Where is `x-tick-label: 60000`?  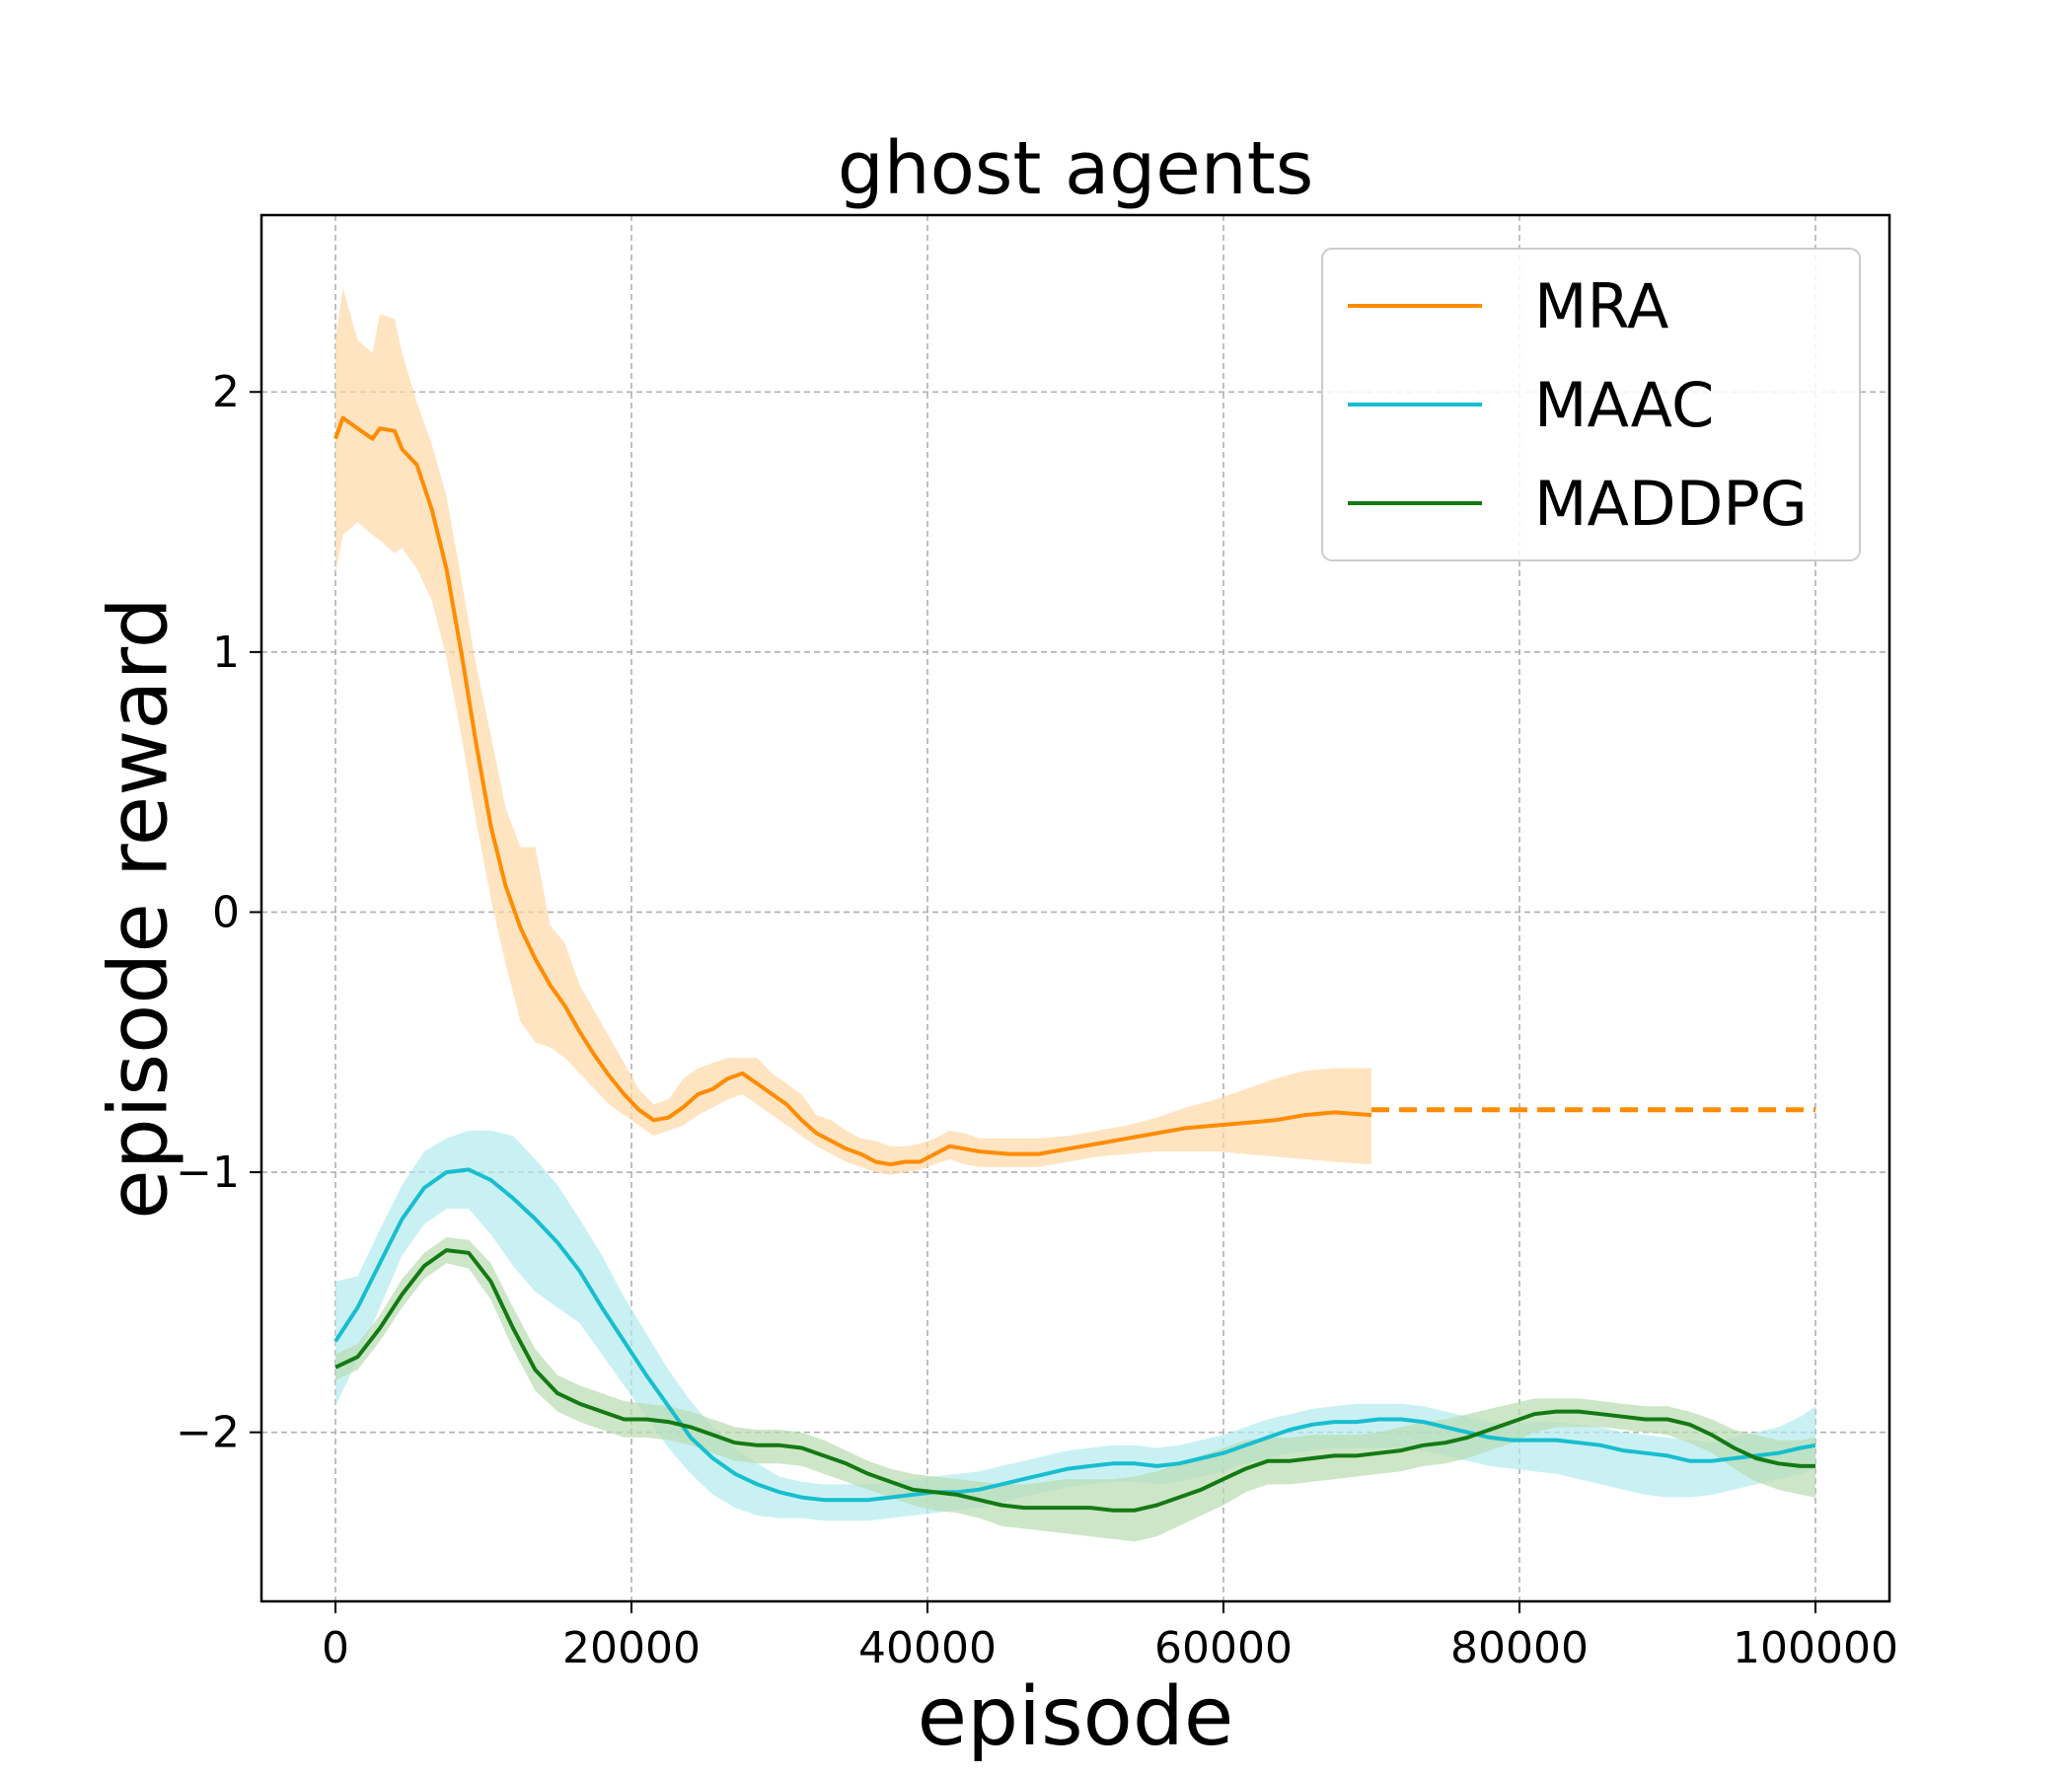 x-tick-label: 60000 is located at coordinates (1224, 1648).